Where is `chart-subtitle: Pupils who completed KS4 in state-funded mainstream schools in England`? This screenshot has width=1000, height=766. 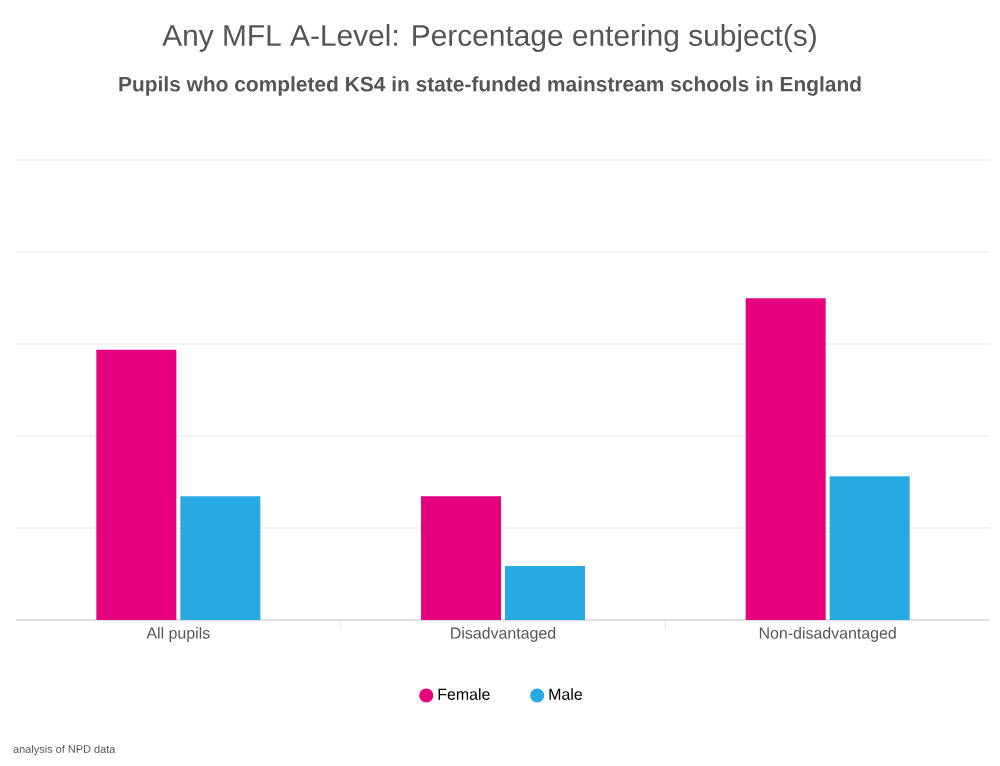
chart-subtitle: Pupils who completed KS4 in state-funded mainstream schools in England is located at coordinates (490, 86).